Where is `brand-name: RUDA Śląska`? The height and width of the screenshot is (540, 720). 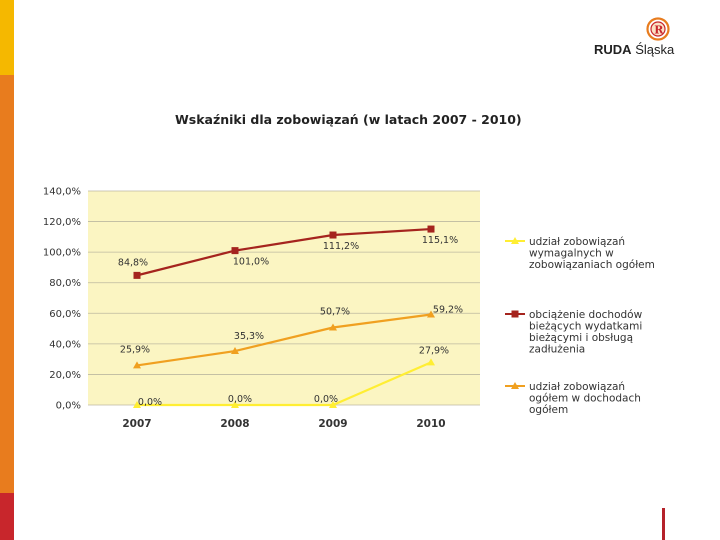
brand-name: RUDA Śląska is located at coordinates (634, 49).